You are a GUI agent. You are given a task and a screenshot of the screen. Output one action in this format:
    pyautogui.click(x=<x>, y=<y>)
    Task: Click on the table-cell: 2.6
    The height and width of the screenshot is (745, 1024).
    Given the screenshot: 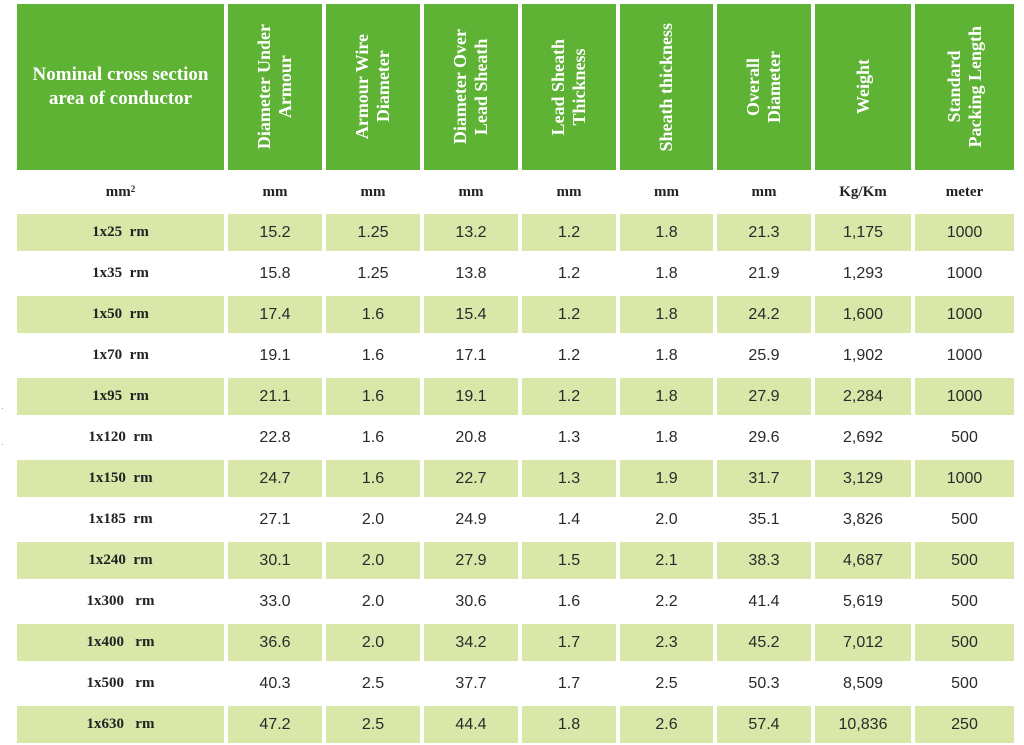 What is the action you would take?
    pyautogui.click(x=666, y=724)
    